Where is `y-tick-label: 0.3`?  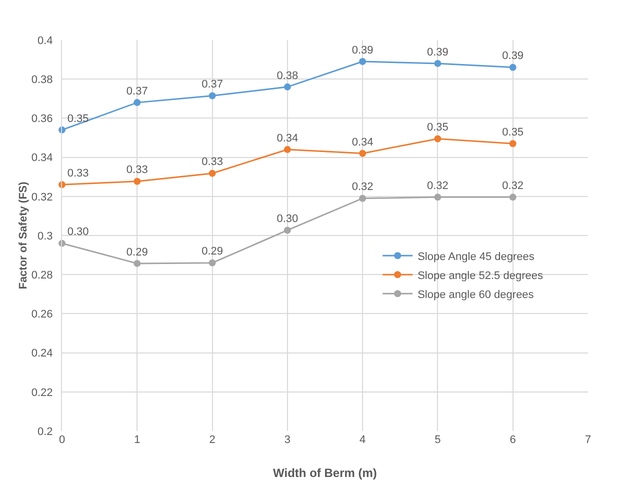
y-tick-label: 0.3 is located at coordinates (45, 236).